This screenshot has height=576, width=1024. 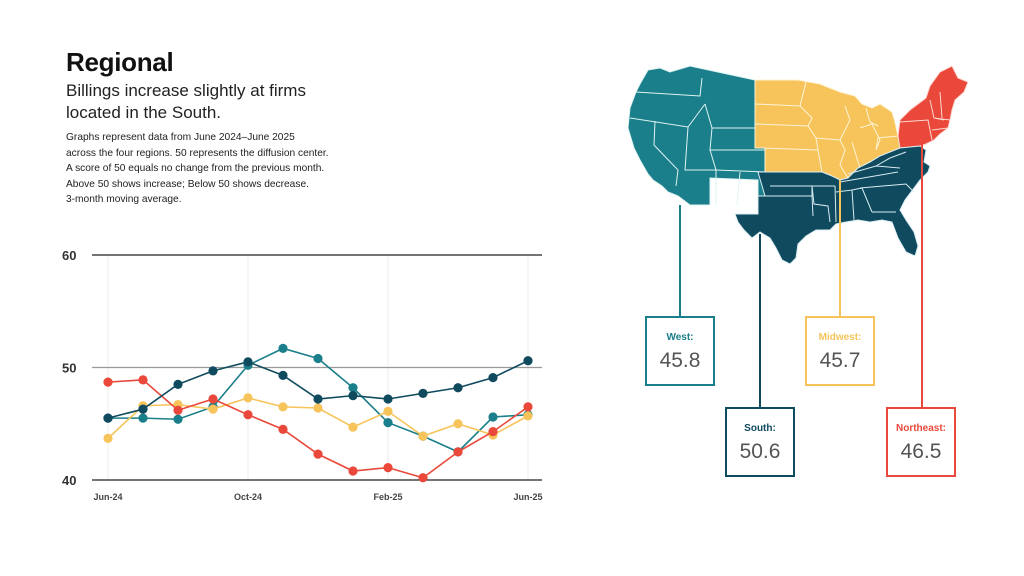 I want to click on y-axis: 40 50 60, so click(x=69, y=368).